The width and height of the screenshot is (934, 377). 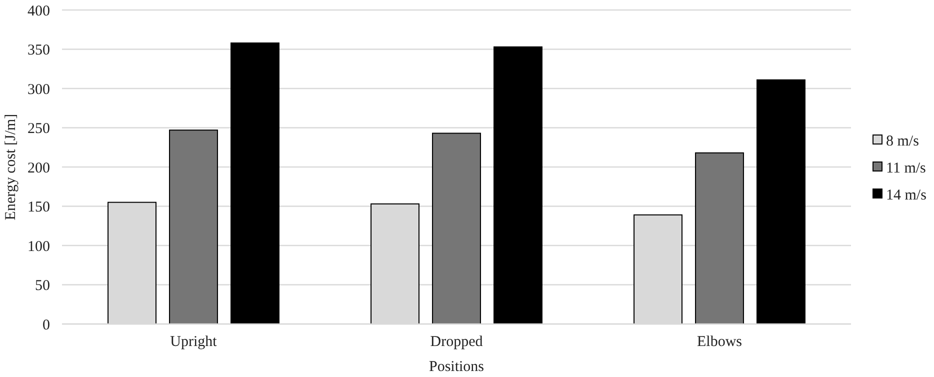 What do you see at coordinates (39, 129) in the screenshot?
I see `y-tick-label: 250` at bounding box center [39, 129].